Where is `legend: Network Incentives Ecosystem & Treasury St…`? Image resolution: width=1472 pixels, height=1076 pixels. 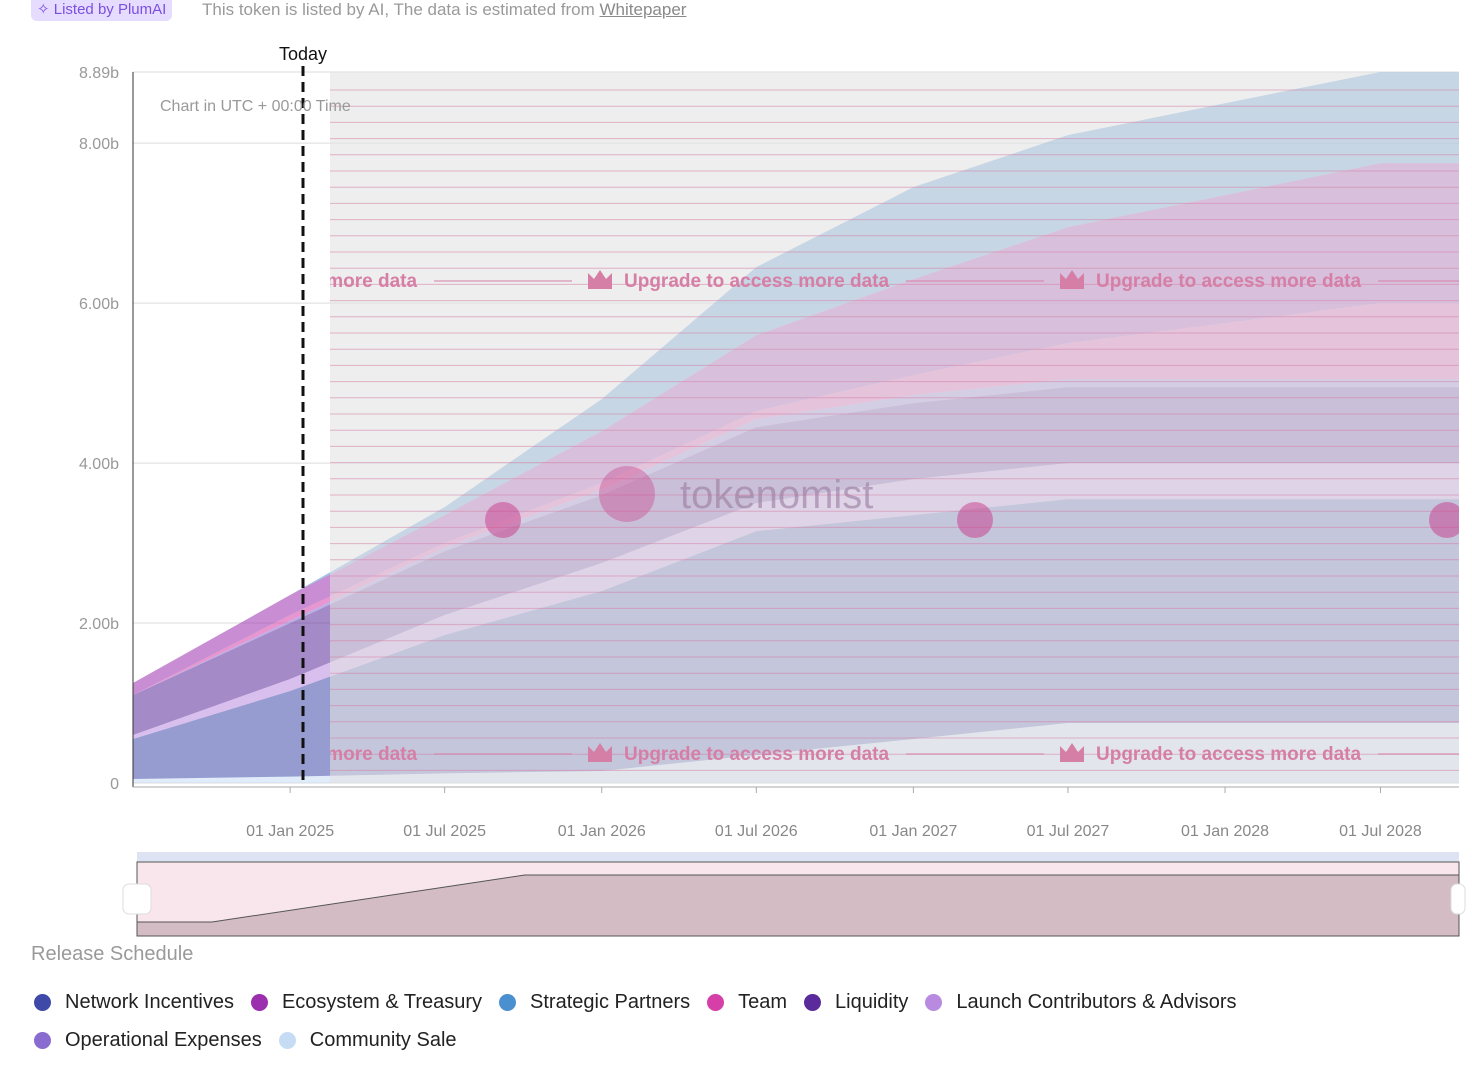
legend: Network Incentives Ecosystem & Treasury St… is located at coordinates (734, 1021).